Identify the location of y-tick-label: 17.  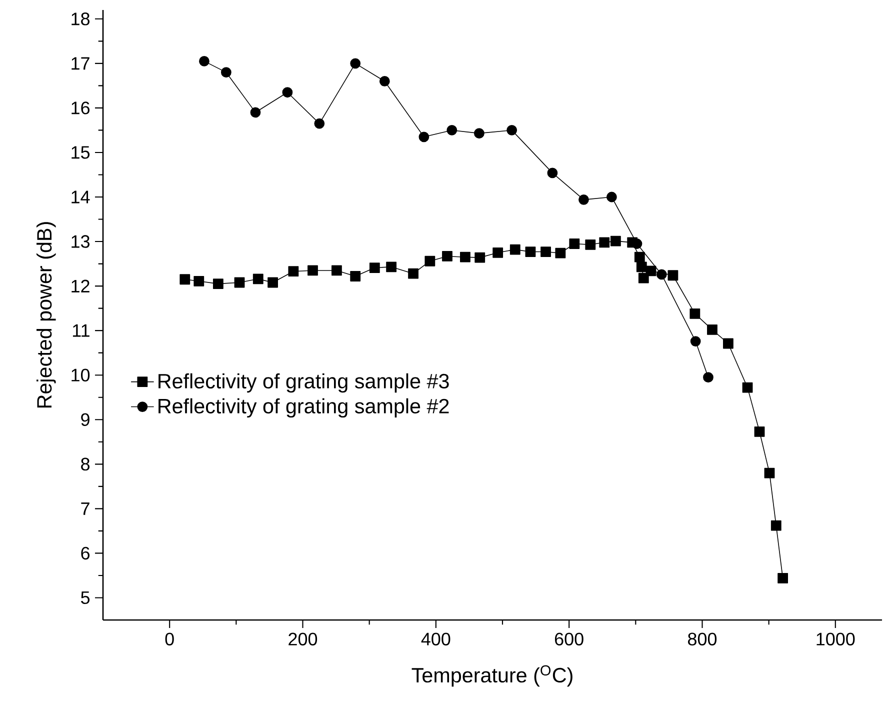
(81, 63).